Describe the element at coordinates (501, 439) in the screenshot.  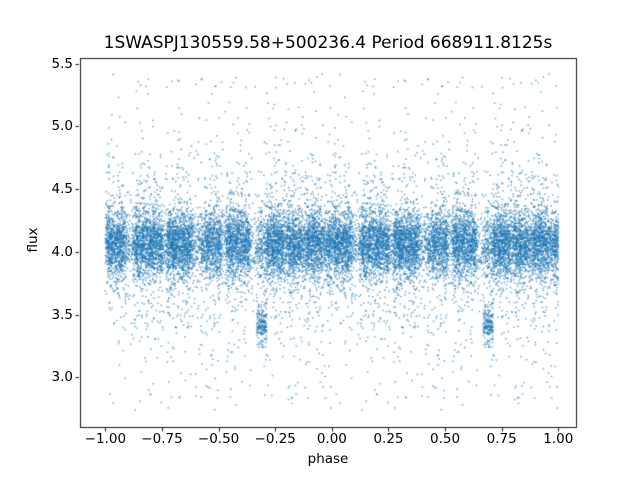
I see `x-tick-label: 0.75` at that location.